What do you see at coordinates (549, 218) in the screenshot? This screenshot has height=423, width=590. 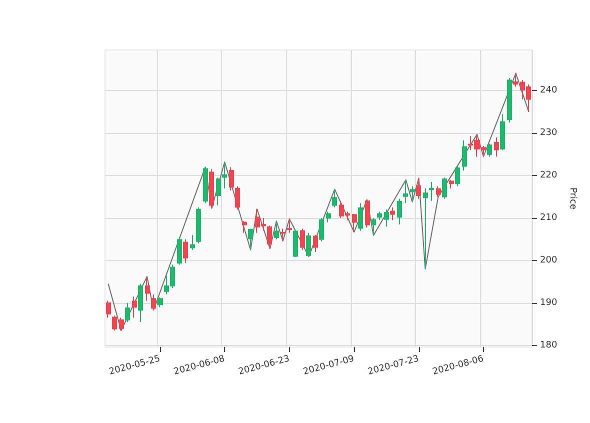 I see `y-tick-label: 210` at bounding box center [549, 218].